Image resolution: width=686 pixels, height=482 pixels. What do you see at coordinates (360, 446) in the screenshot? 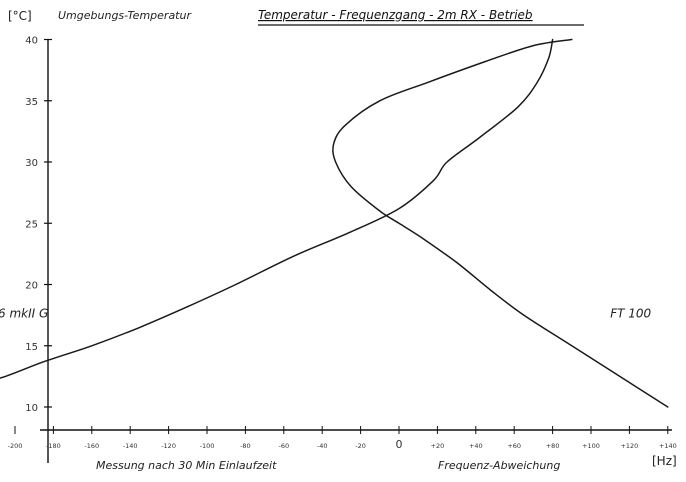
I see `x-tick-label: -20` at bounding box center [360, 446].